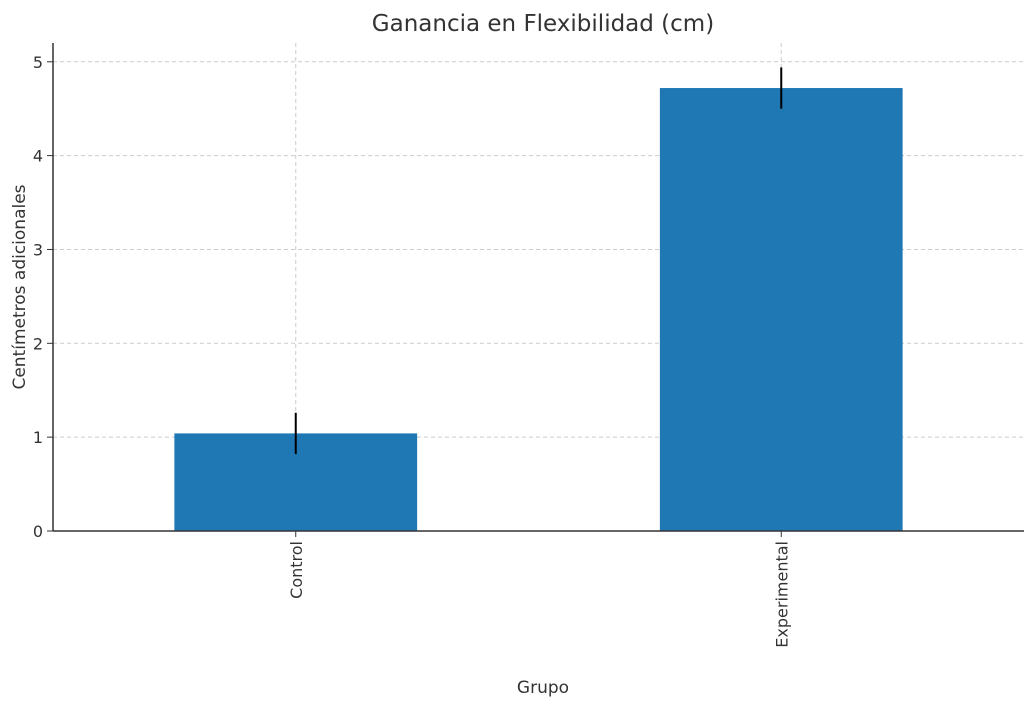 Image resolution: width=1024 pixels, height=705 pixels. What do you see at coordinates (38, 297) in the screenshot?
I see `y-tick-labels: 0 1 2 3 4 5` at bounding box center [38, 297].